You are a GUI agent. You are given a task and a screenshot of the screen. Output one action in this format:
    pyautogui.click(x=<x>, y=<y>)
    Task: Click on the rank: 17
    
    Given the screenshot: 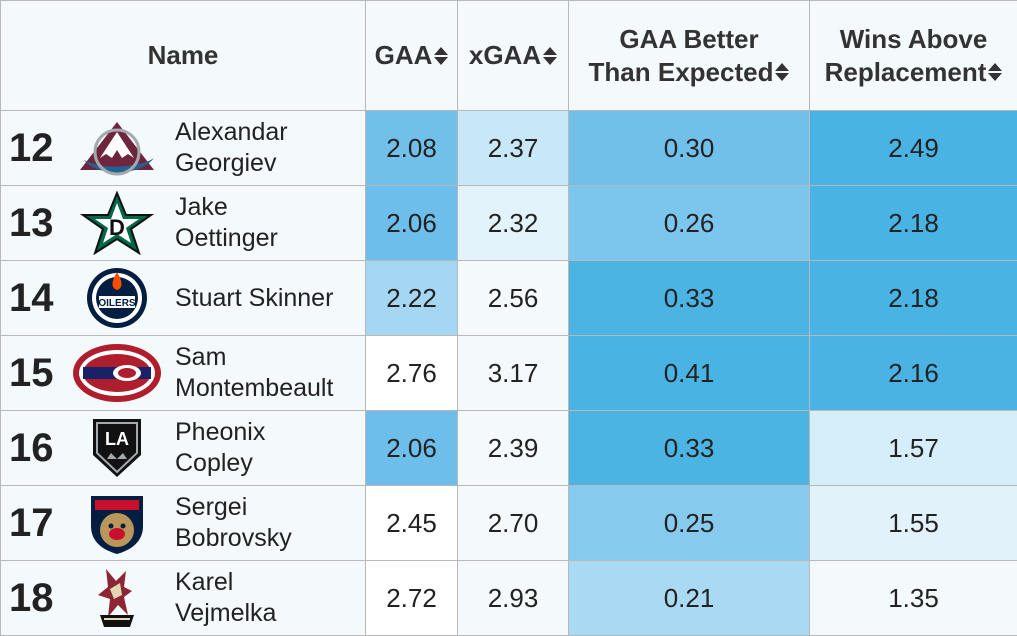 What is the action you would take?
    pyautogui.click(x=33, y=523)
    